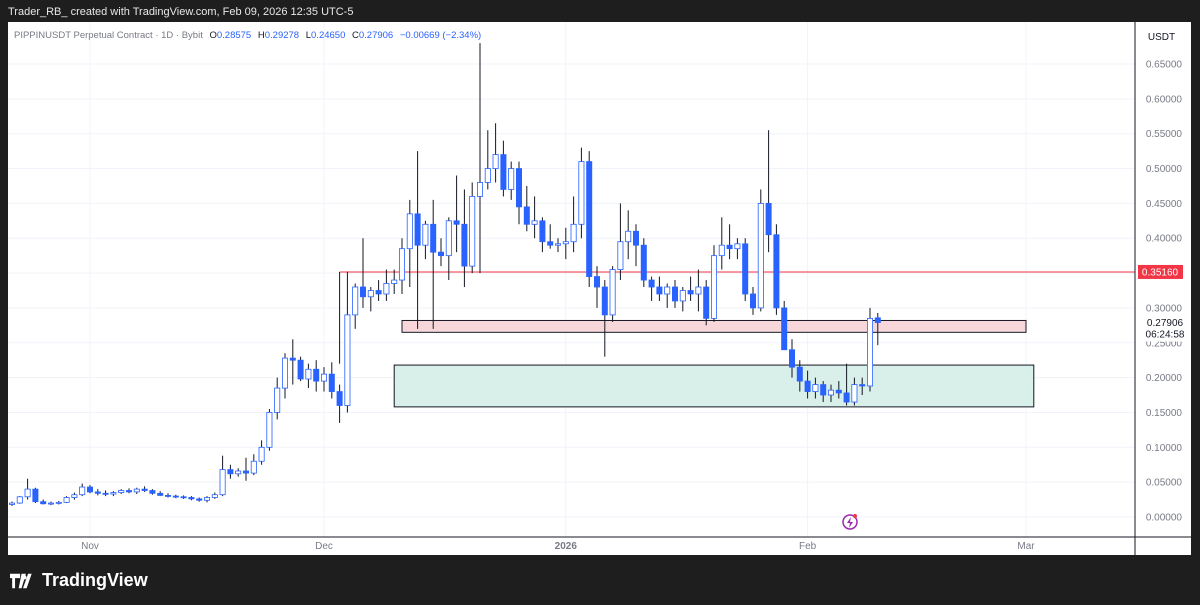 This screenshot has height=605, width=1200. Describe the element at coordinates (1165, 323) in the screenshot. I see `last-price-label: 0.27906` at that location.